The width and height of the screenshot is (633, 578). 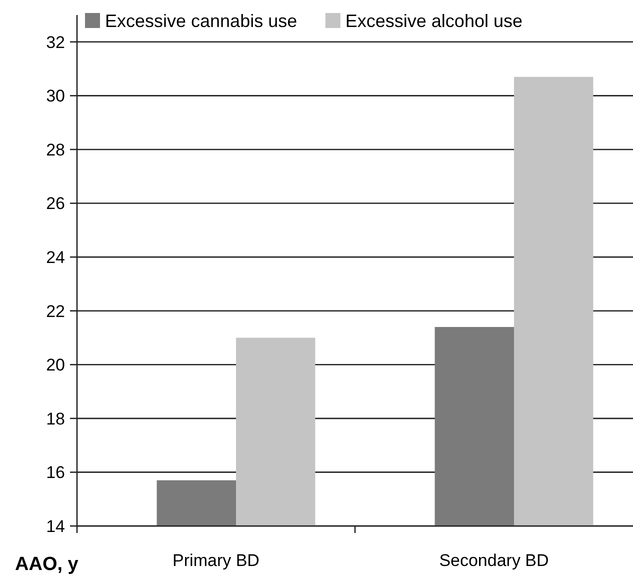 What do you see at coordinates (55, 311) in the screenshot?
I see `y-tick-label: 22` at bounding box center [55, 311].